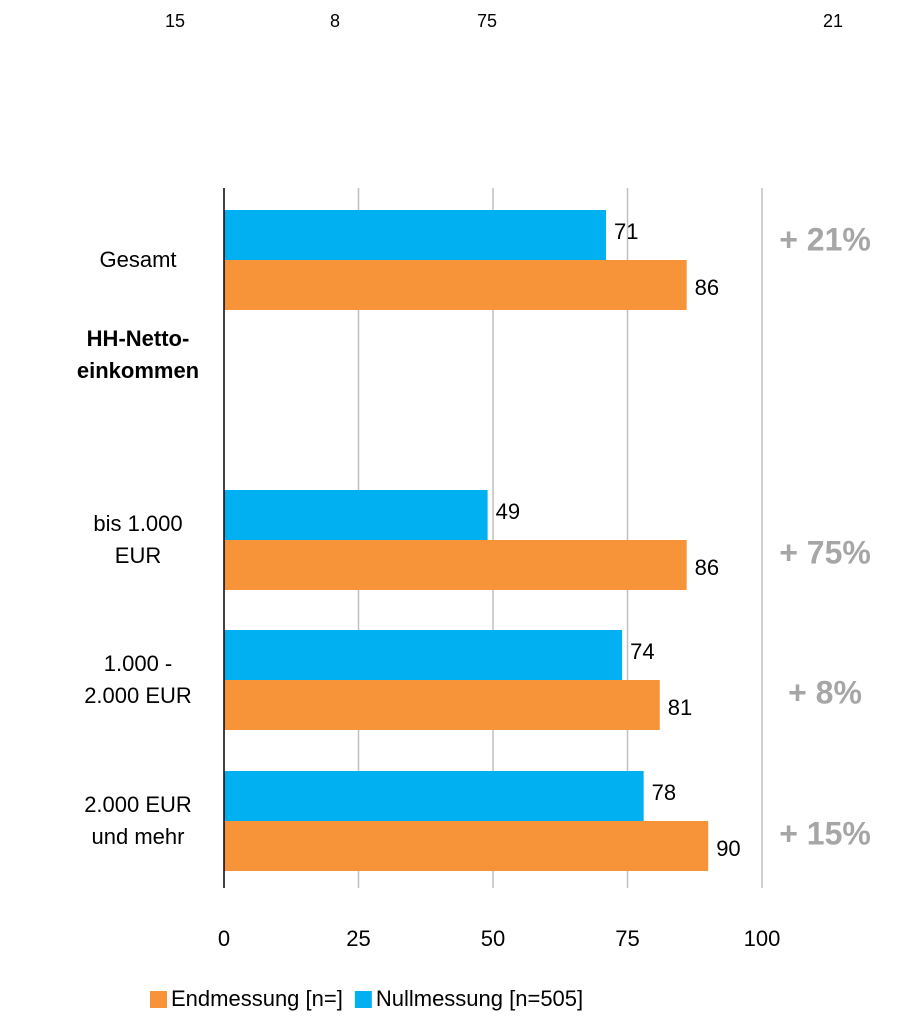 The width and height of the screenshot is (901, 1023). What do you see at coordinates (833, 21) in the screenshot?
I see `top-label: 21` at bounding box center [833, 21].